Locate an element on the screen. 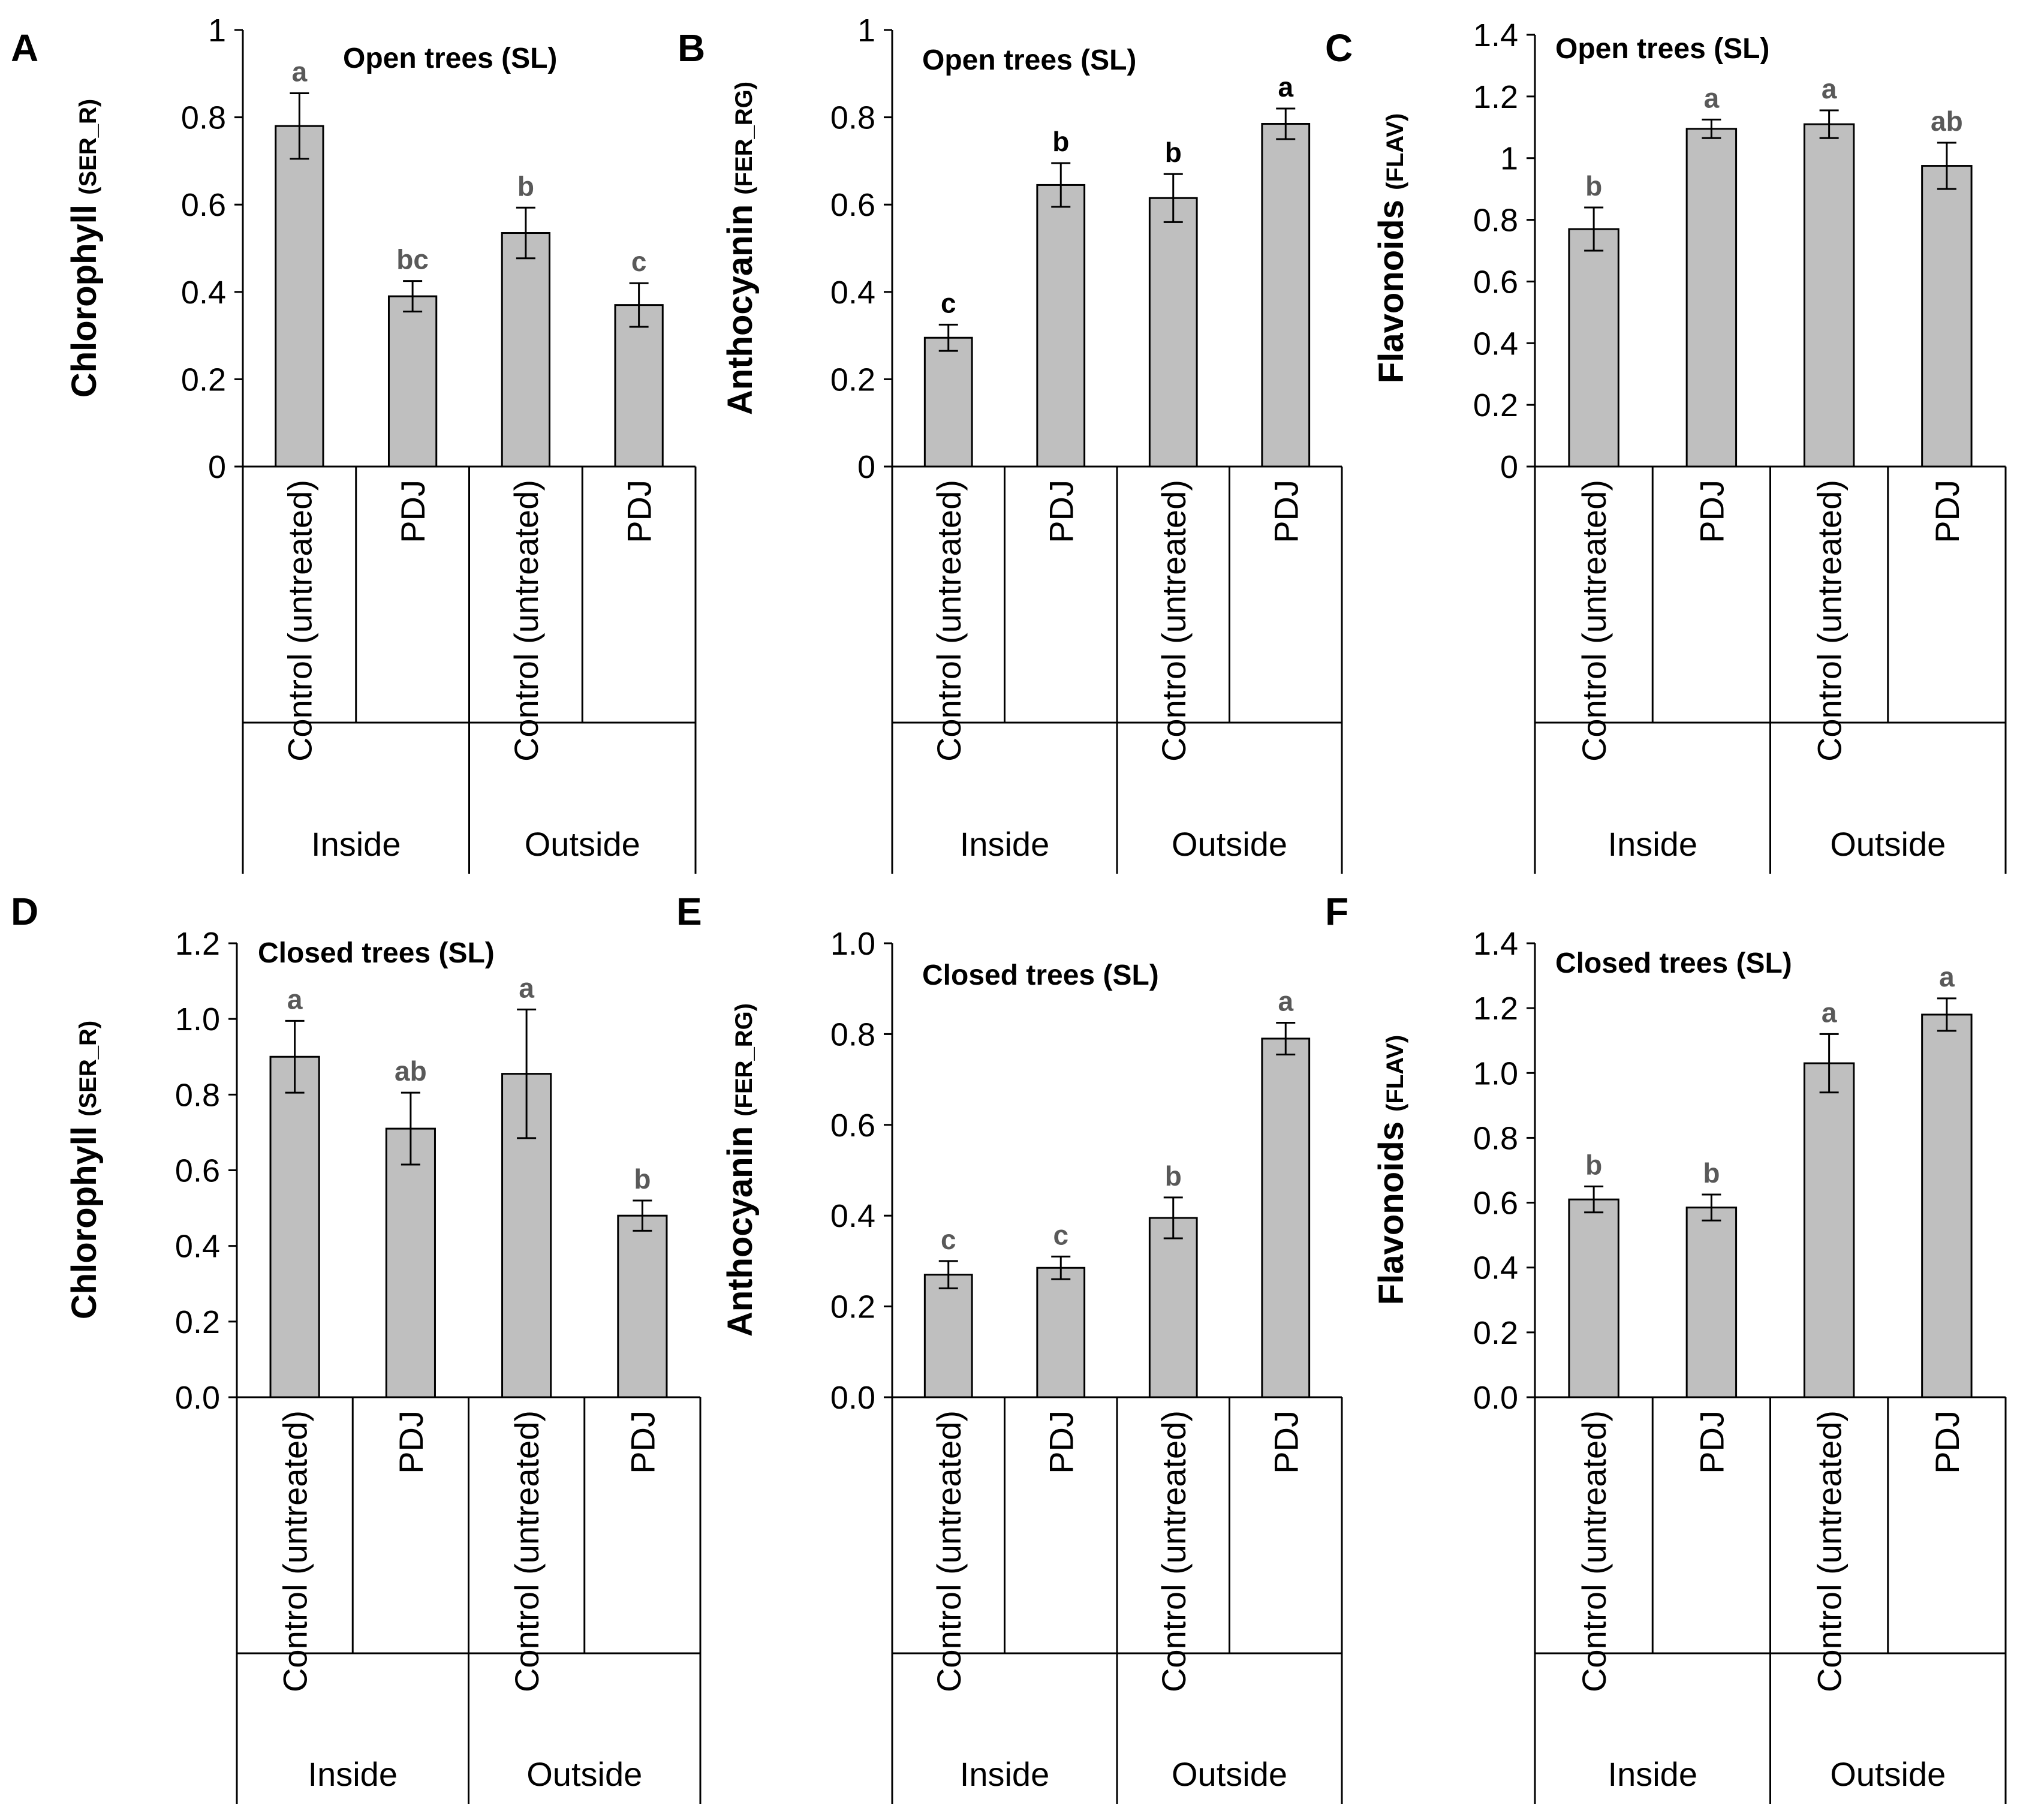 The width and height of the screenshot is (2017, 1820). panel-letter: D is located at coordinates (24, 911).